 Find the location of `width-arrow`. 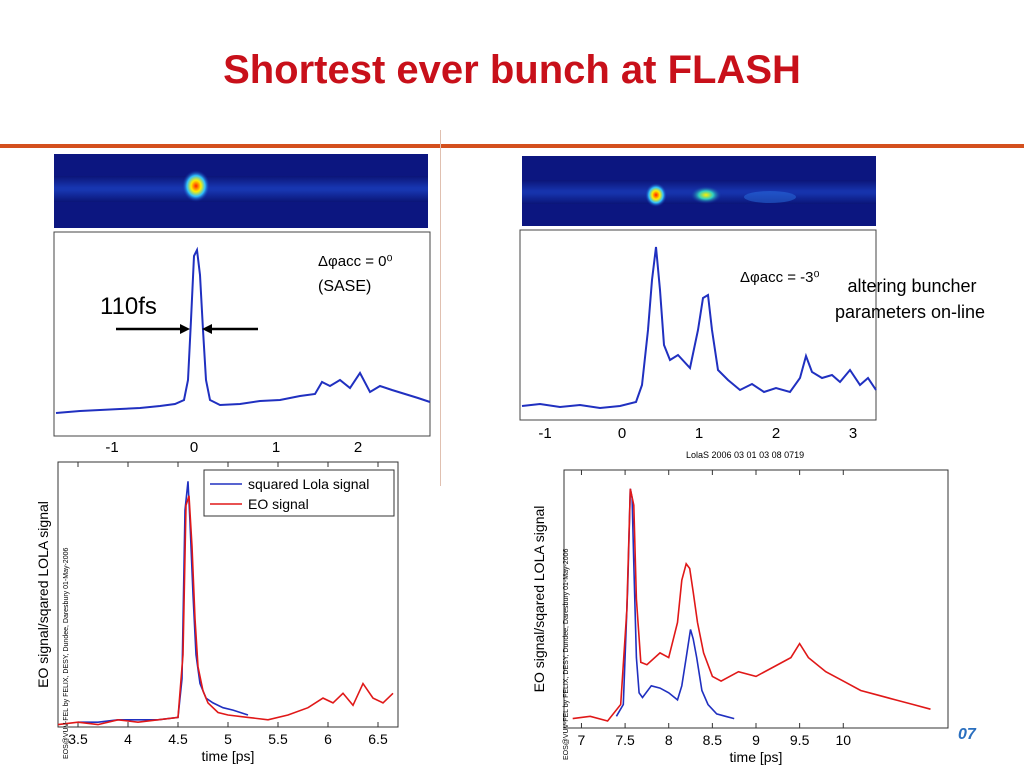

width-arrow is located at coordinates (187, 329).